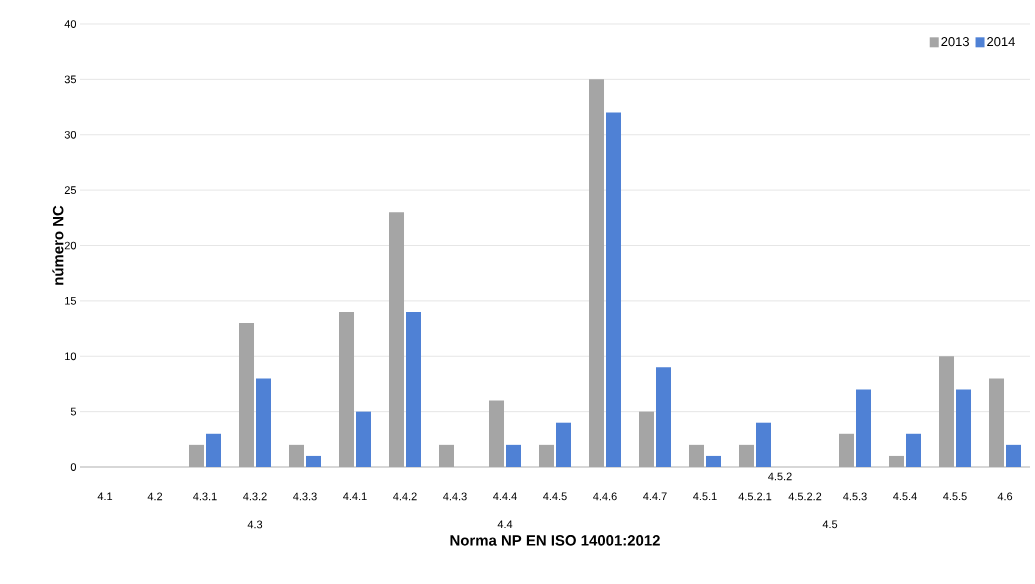  What do you see at coordinates (1005, 496) in the screenshot?
I see `x-tick-label: 4.6` at bounding box center [1005, 496].